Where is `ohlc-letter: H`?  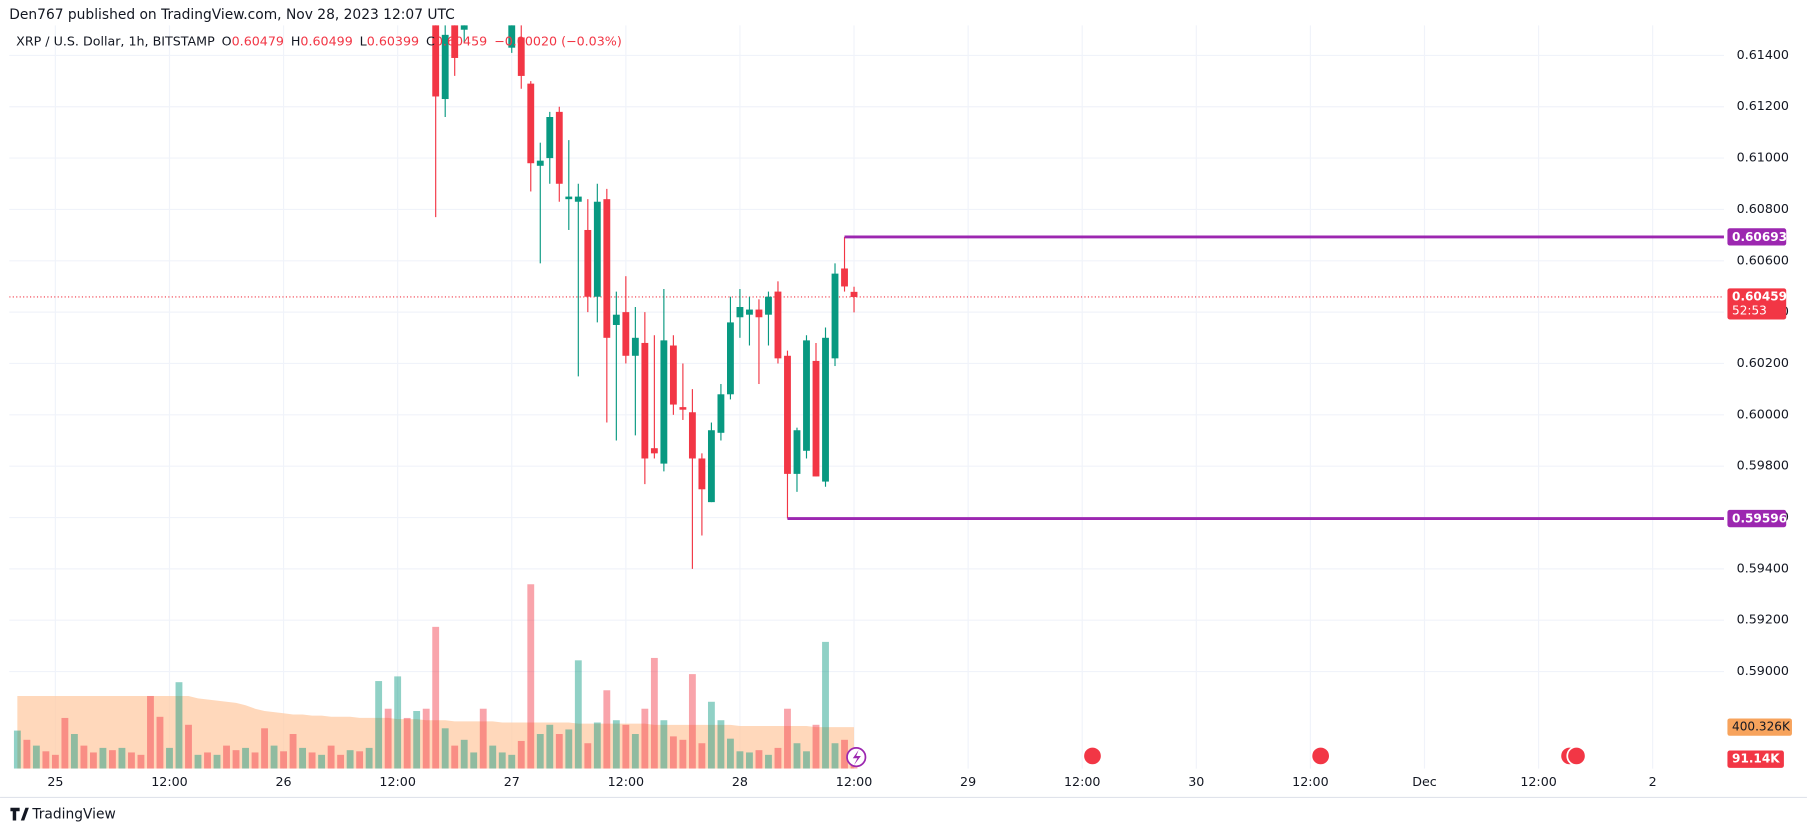
ohlc-letter: H is located at coordinates (296, 40).